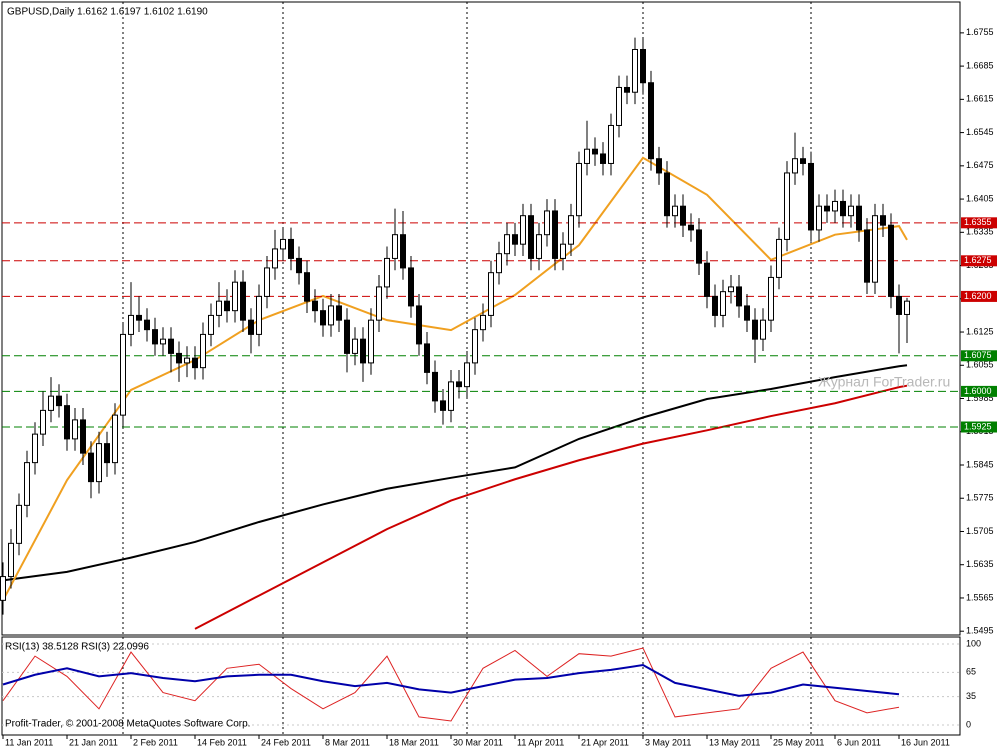  What do you see at coordinates (980, 631) in the screenshot?
I see `y-tick-label: 1.5495` at bounding box center [980, 631].